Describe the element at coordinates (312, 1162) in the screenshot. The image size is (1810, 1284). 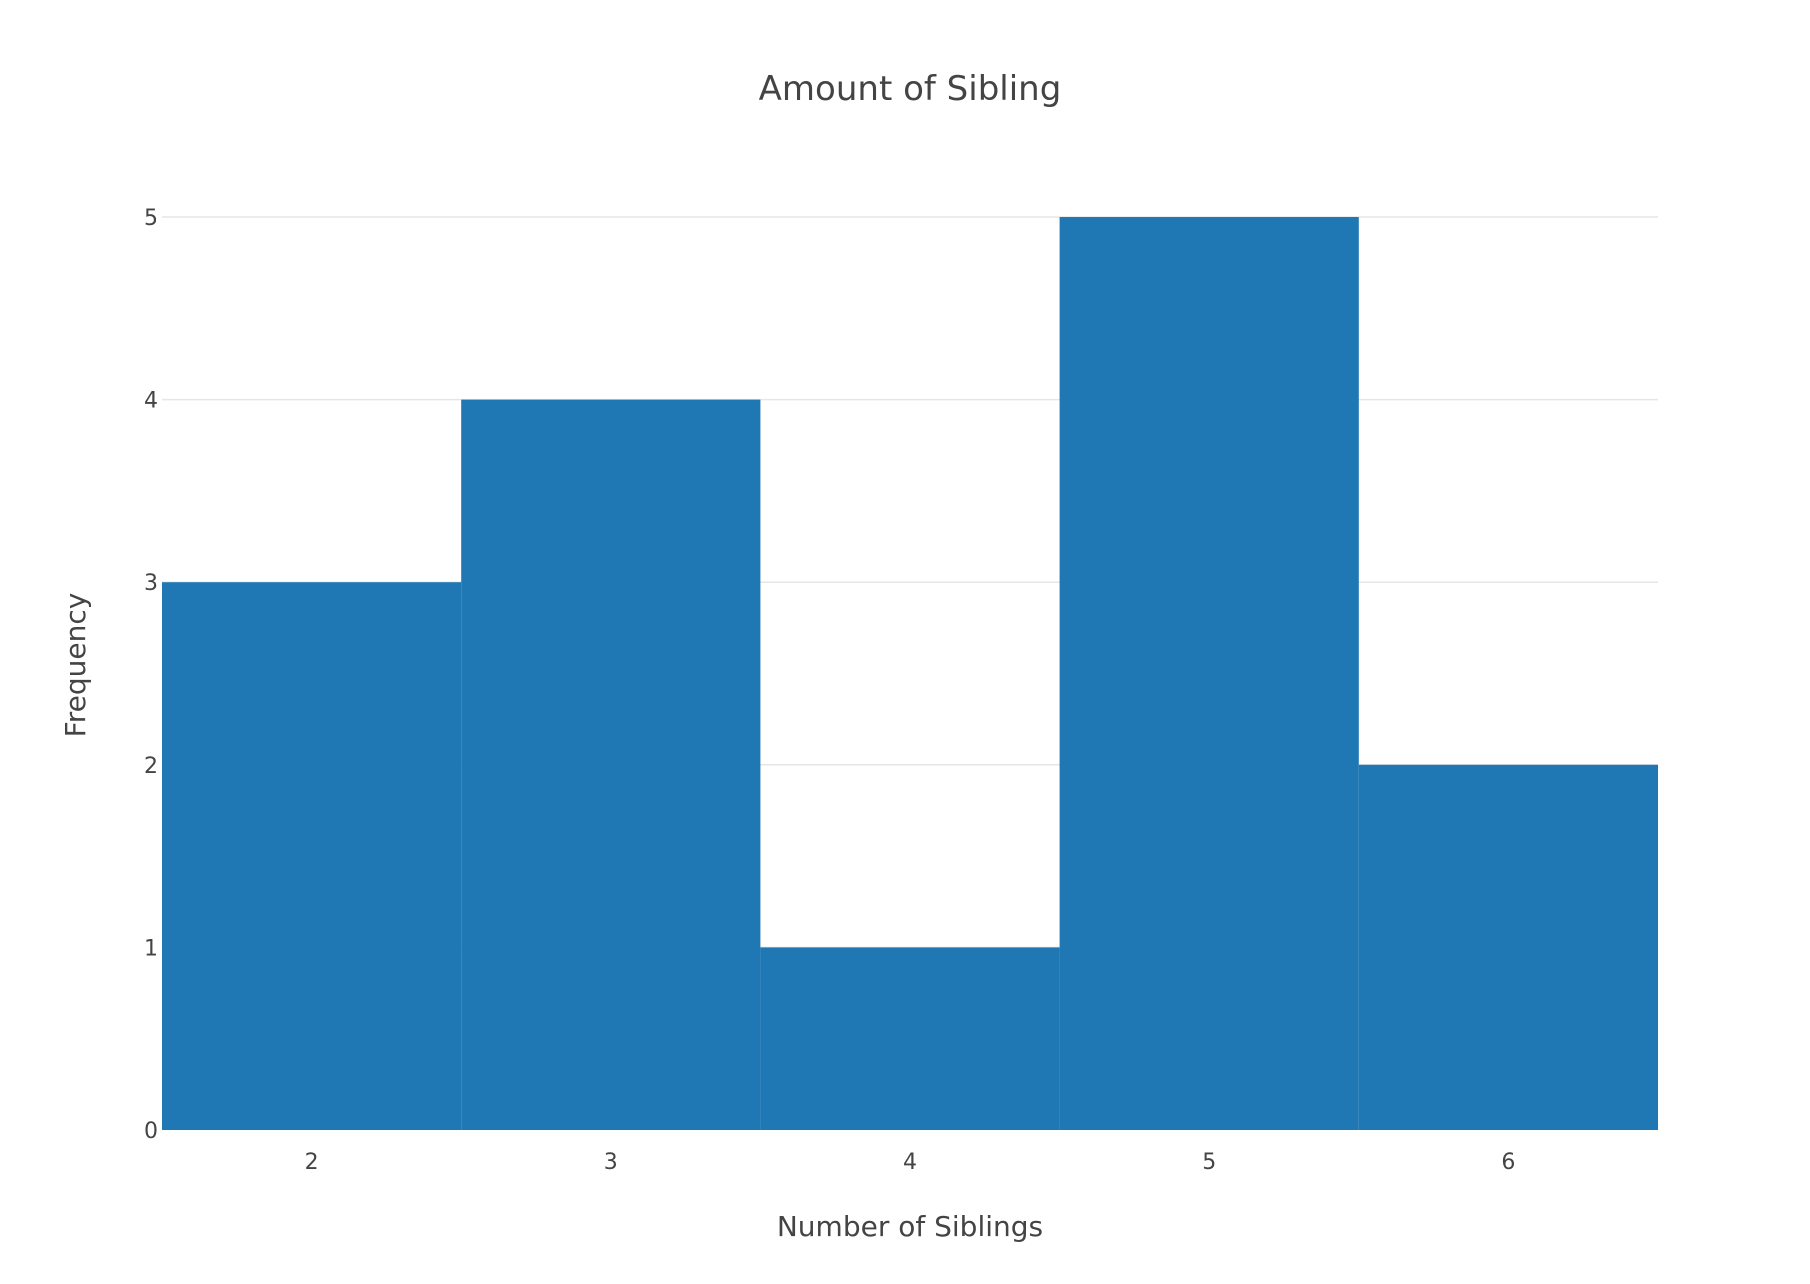
I see `x-tick-label: 2` at that location.